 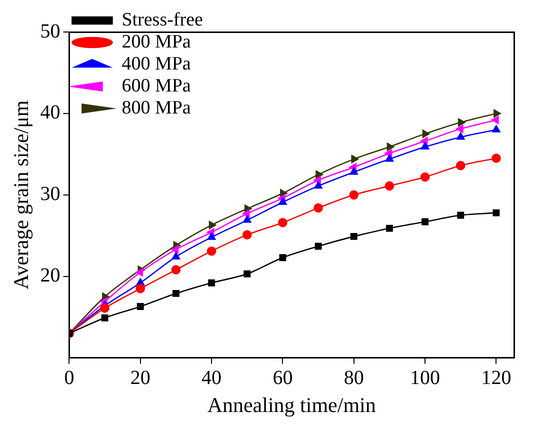 What do you see at coordinates (21, 195) in the screenshot?
I see `y-axis-title: Average grain size/μm` at bounding box center [21, 195].